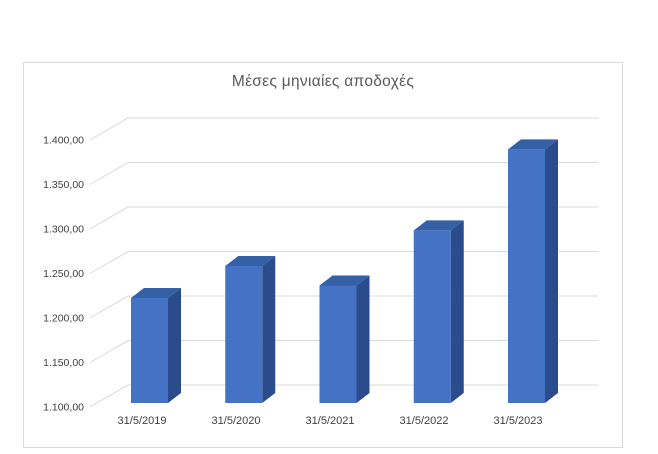  I want to click on y-axis-tick-label: 1.100,00, so click(63, 408).